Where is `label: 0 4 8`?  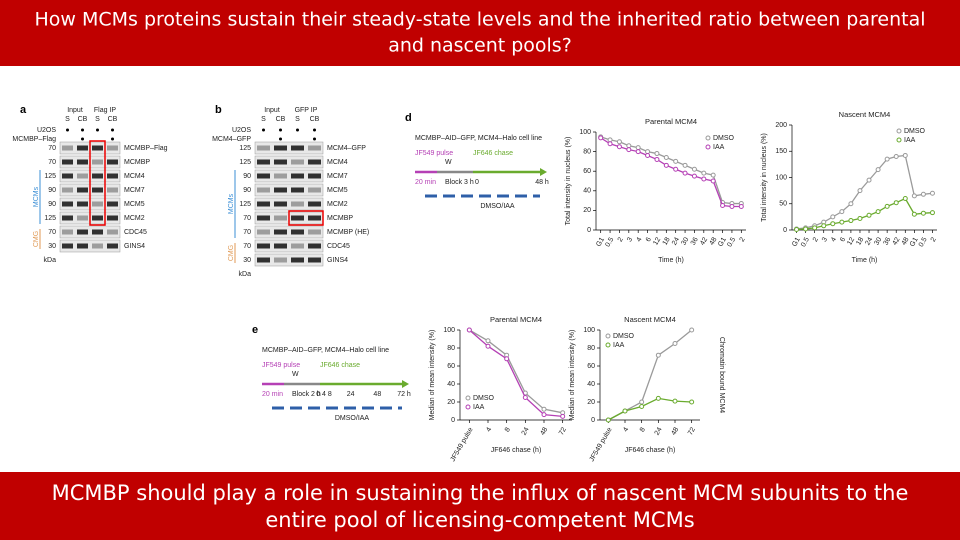
label: 0 4 8 is located at coordinates (324, 394).